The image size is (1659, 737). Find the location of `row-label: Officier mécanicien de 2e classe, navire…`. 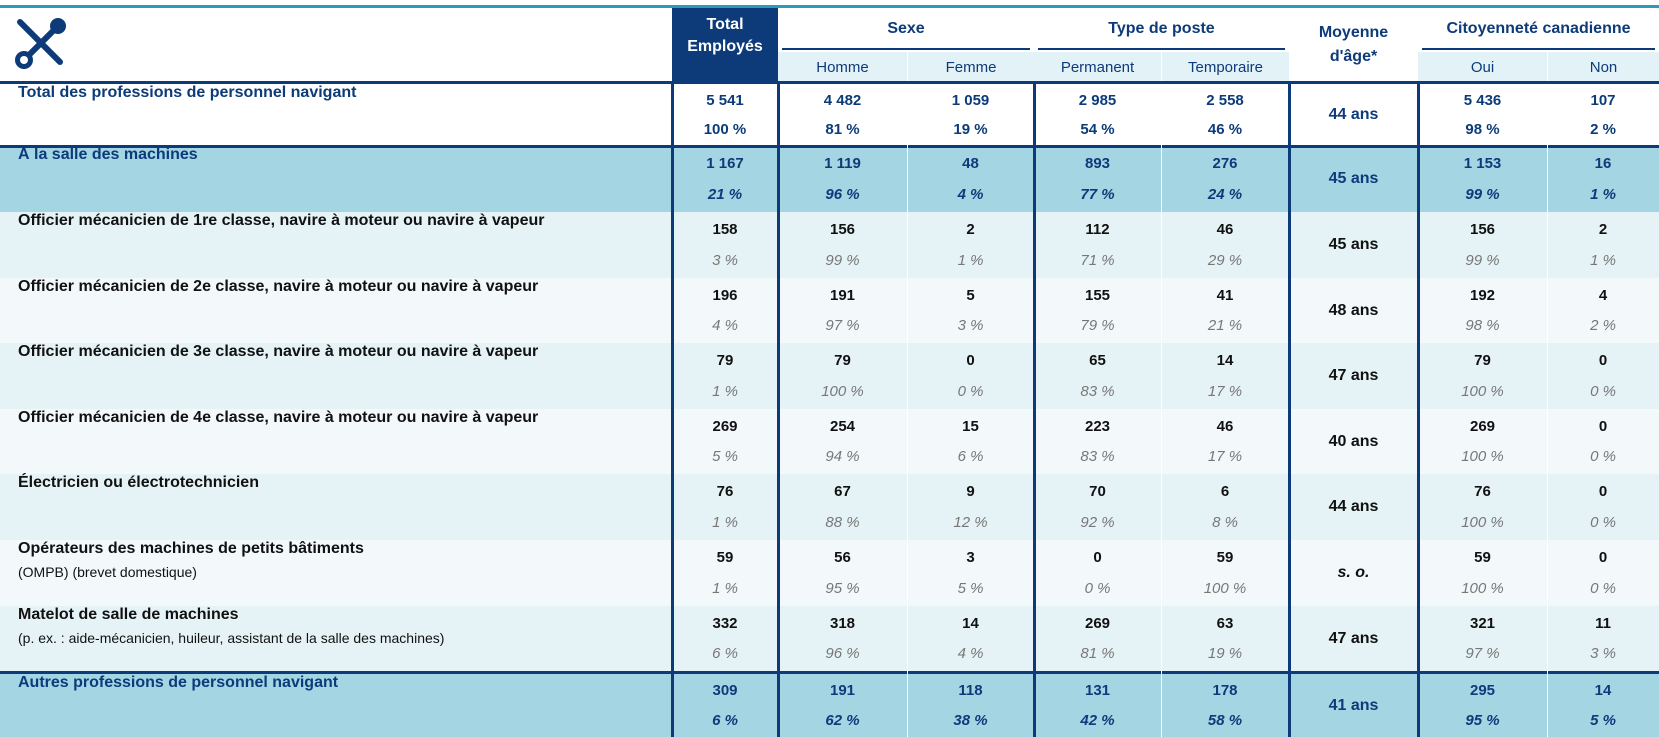

row-label: Officier mécanicien de 2e classe, navire… is located at coordinates (342, 310).